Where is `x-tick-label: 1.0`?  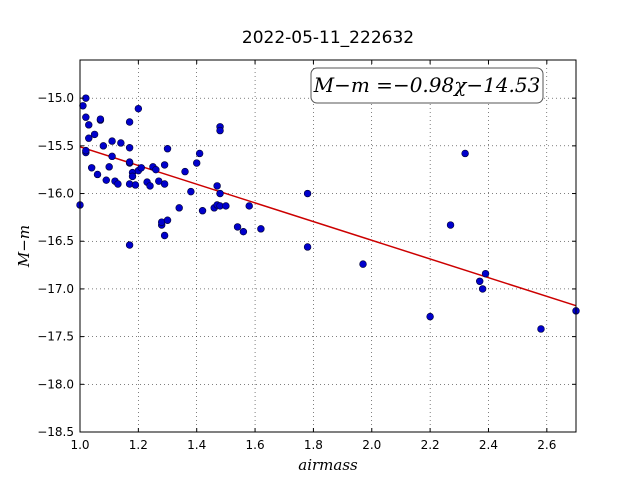
x-tick-label: 1.0 is located at coordinates (79, 445).